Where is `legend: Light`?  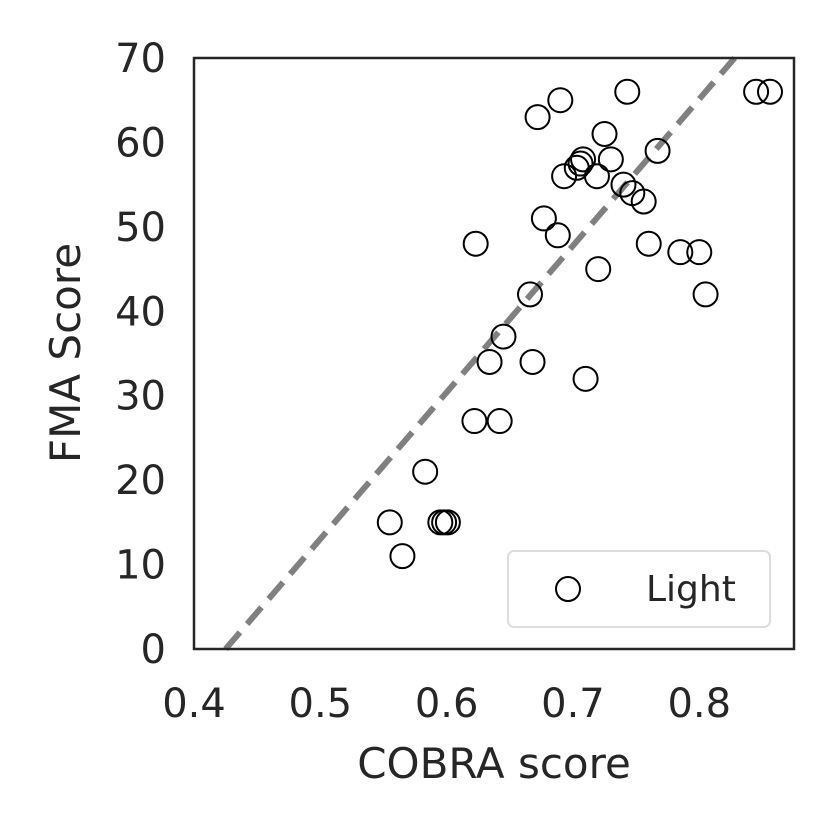
legend: Light is located at coordinates (639, 589).